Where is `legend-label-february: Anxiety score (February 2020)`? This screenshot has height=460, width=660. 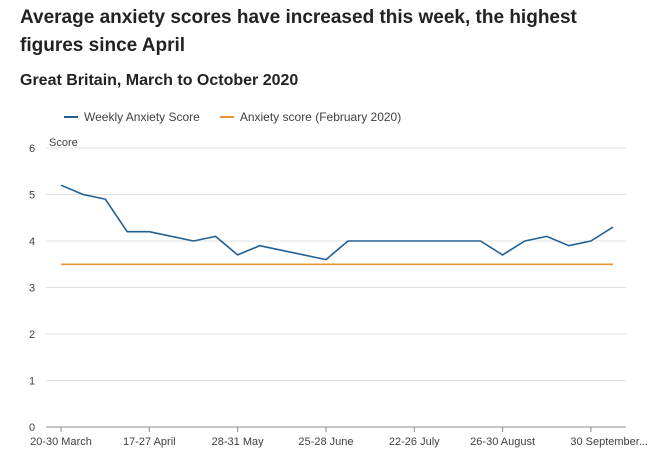
legend-label-february: Anxiety score (February 2020) is located at coordinates (320, 117).